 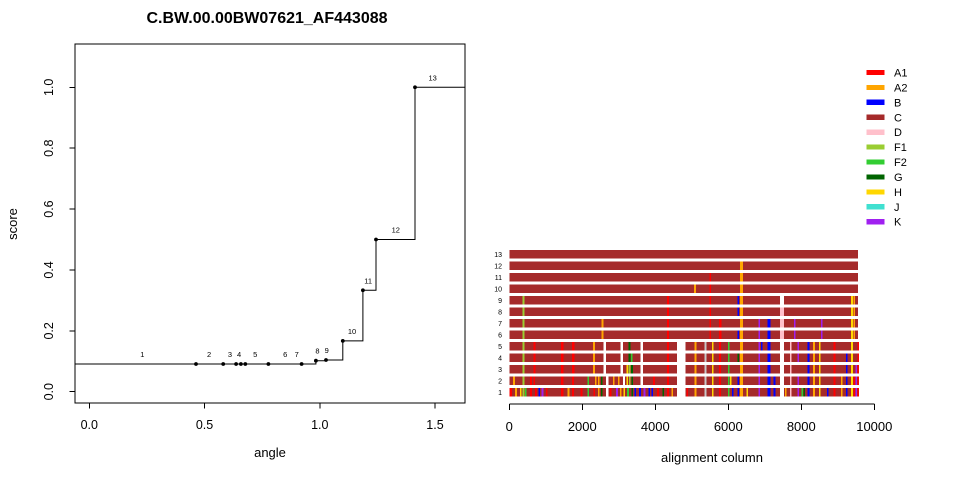 I want to click on alignment-row-12: 12, so click(x=676, y=266).